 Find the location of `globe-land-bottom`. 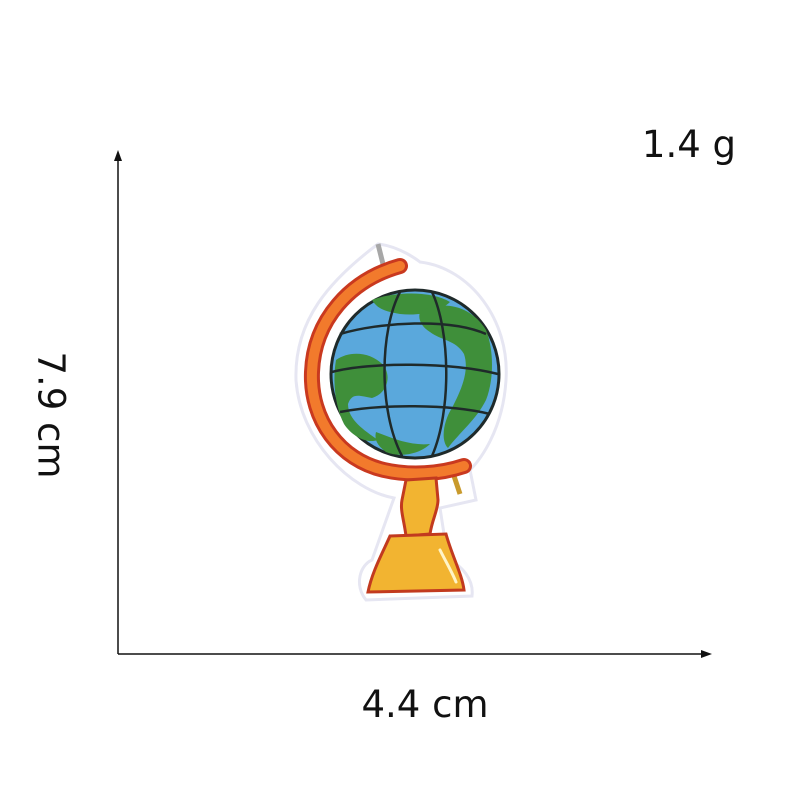

globe-land-bottom is located at coordinates (402, 443).